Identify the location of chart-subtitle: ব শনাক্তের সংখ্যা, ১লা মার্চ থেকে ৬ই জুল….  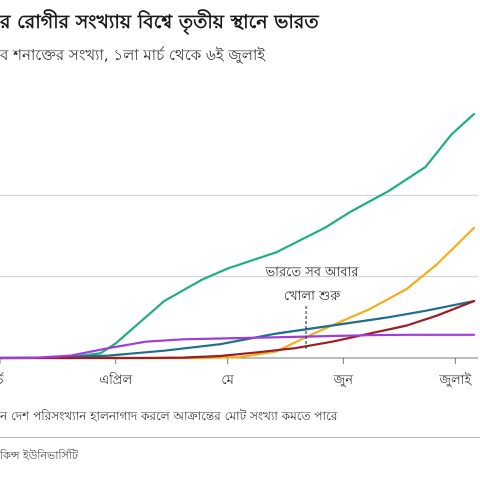
(133, 55).